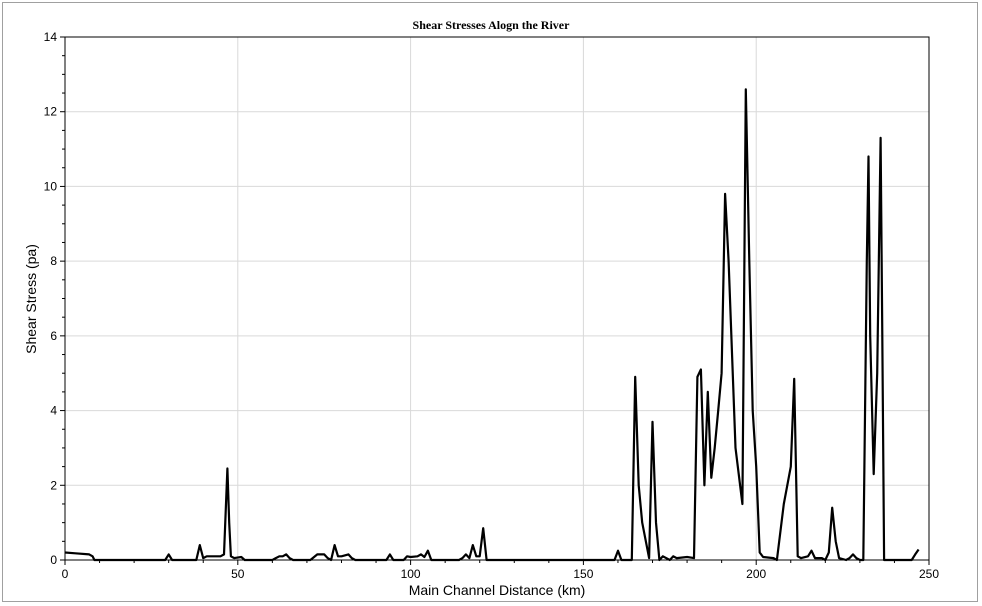  What do you see at coordinates (497, 590) in the screenshot?
I see `x-axis-title: Main Channel Distance (km)` at bounding box center [497, 590].